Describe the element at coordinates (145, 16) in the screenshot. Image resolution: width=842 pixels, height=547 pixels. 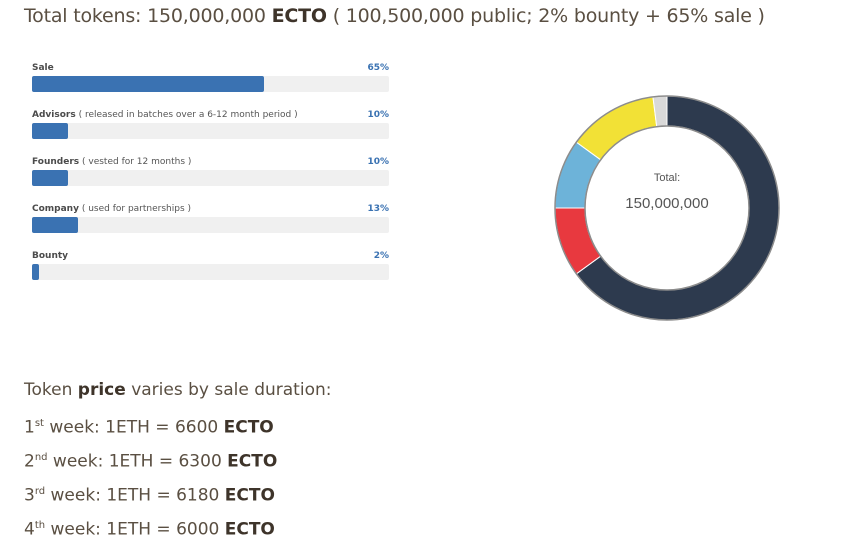
I see `total-tokens-prefix: Total tokens: 150,000,000` at that location.